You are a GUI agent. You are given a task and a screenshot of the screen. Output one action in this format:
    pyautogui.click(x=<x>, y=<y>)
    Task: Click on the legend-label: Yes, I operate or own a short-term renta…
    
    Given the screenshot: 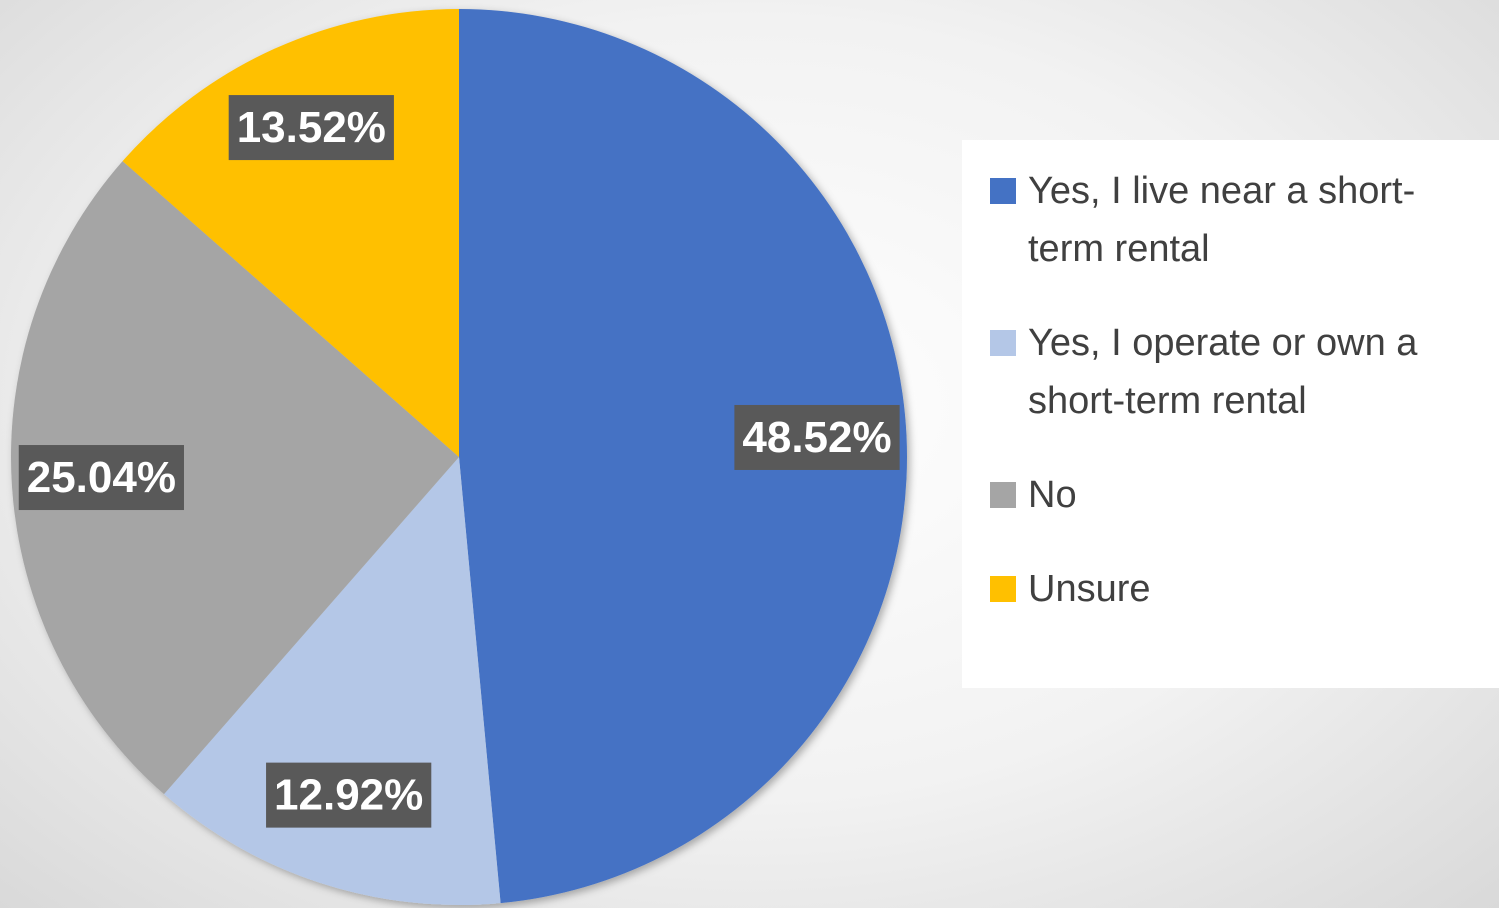 What is the action you would take?
    pyautogui.click(x=1223, y=372)
    